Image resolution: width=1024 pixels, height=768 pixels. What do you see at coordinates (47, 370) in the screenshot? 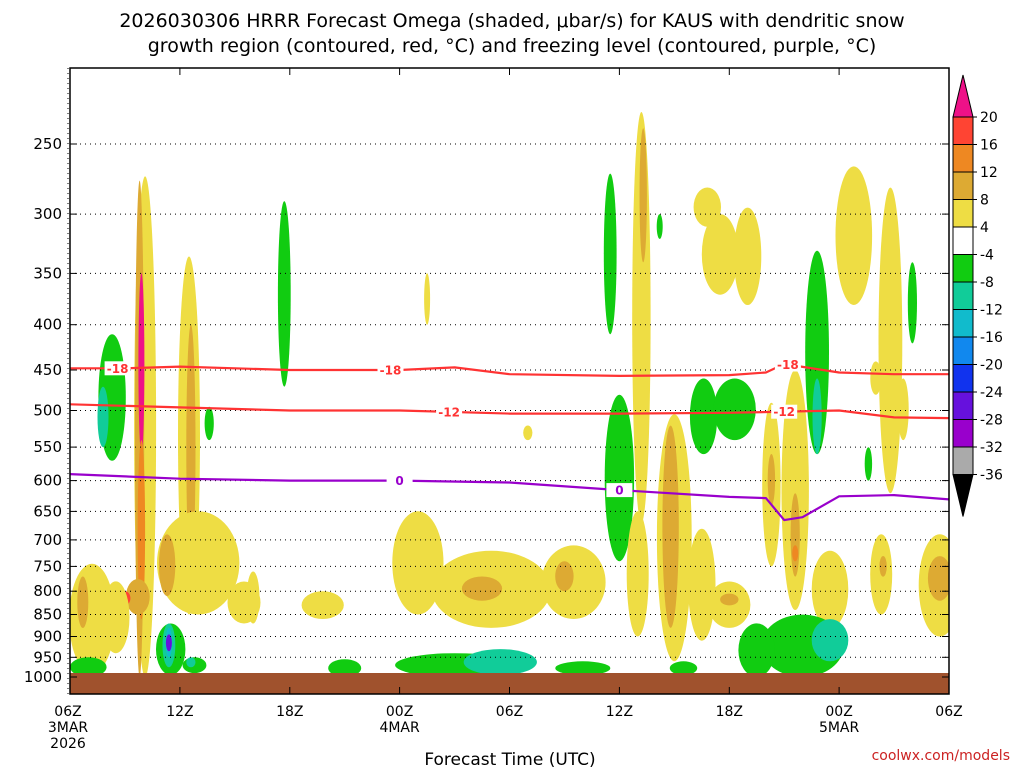
I see `y-tick-label-450: 450` at bounding box center [47, 370].